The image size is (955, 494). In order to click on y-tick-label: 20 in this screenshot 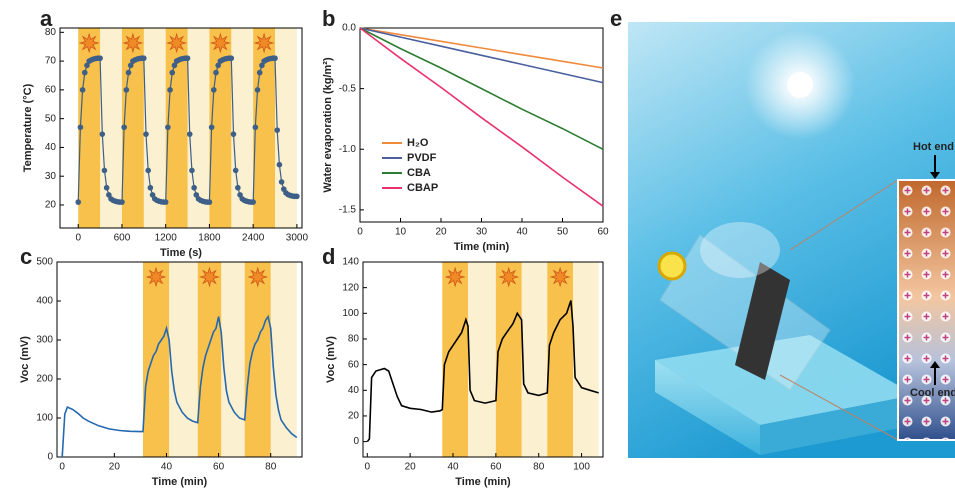, I will do `click(354, 416)`.